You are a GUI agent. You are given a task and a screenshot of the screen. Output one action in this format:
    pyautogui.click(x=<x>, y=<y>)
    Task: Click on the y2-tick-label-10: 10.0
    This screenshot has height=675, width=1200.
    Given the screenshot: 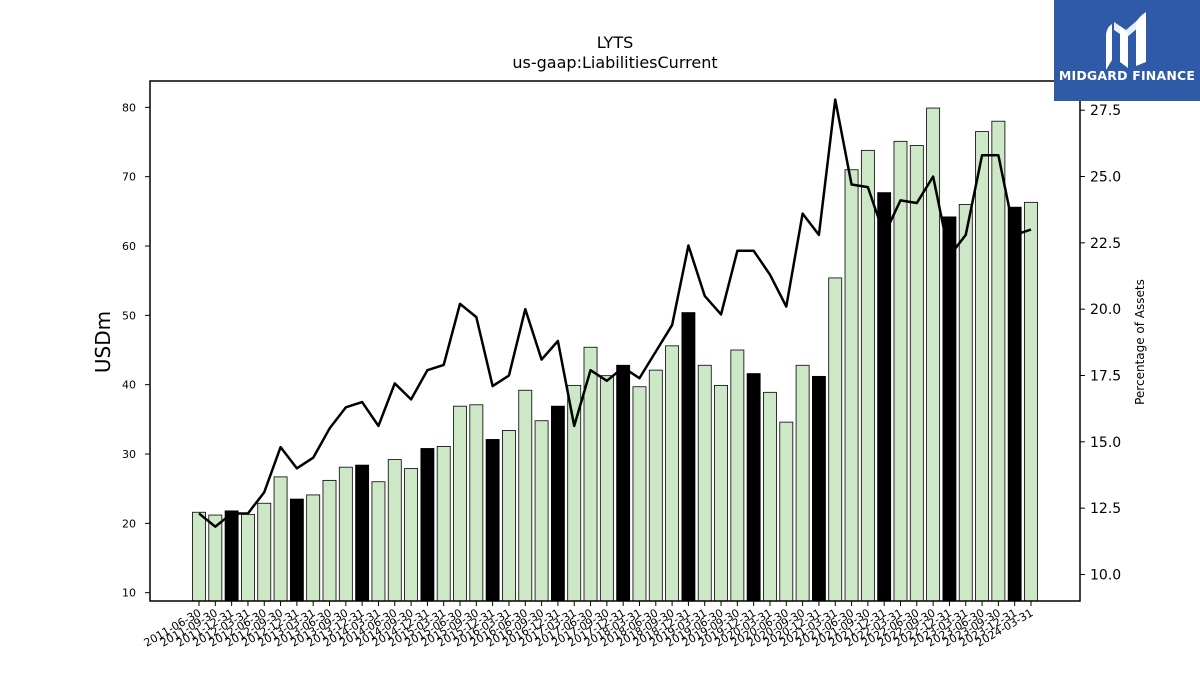 What is the action you would take?
    pyautogui.click(x=1105, y=575)
    